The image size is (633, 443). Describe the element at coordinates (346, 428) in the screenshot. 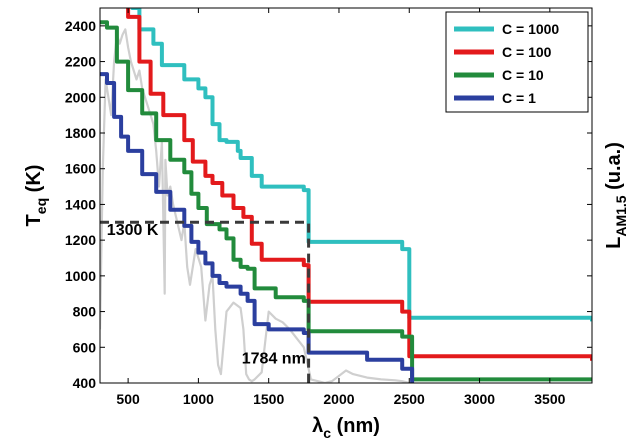

I see `x-axis-label: λc (nm)` at that location.